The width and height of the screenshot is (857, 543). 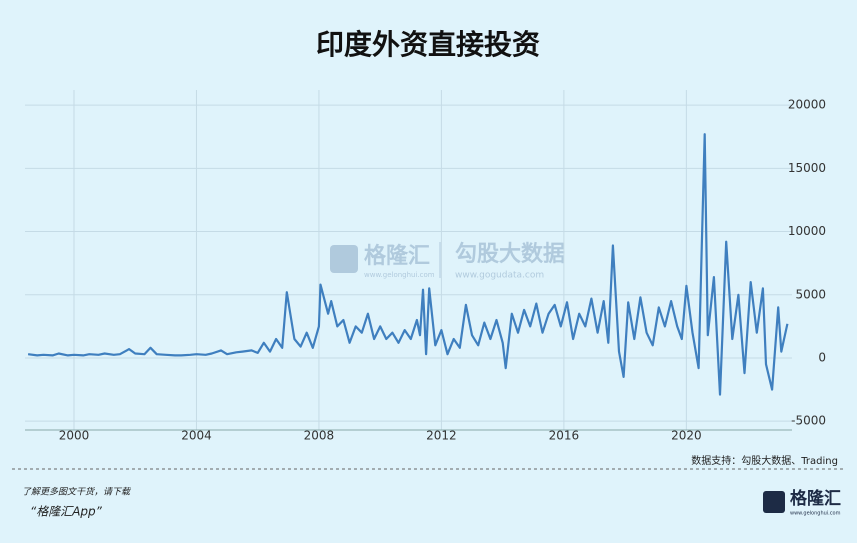 What do you see at coordinates (399, 275) in the screenshot?
I see `watermark-url: www.gelonghui.com` at bounding box center [399, 275].